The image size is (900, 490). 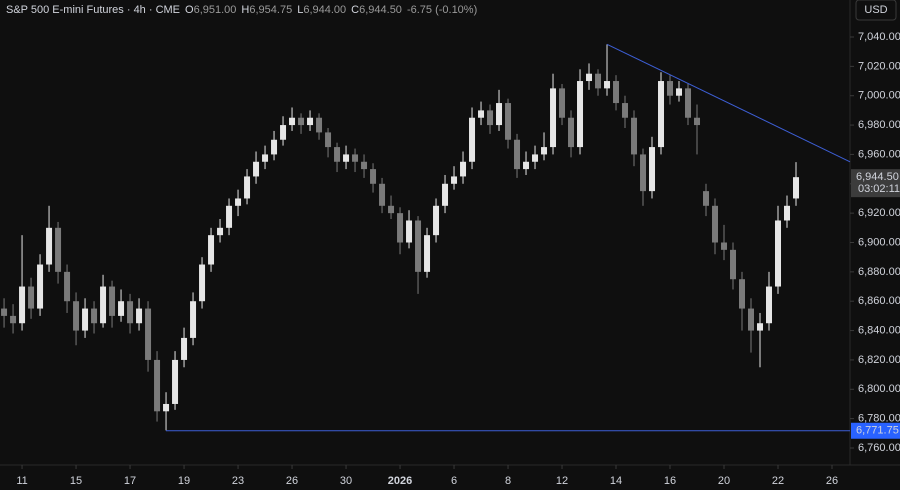 I want to click on last-price-box, so click(x=875, y=183).